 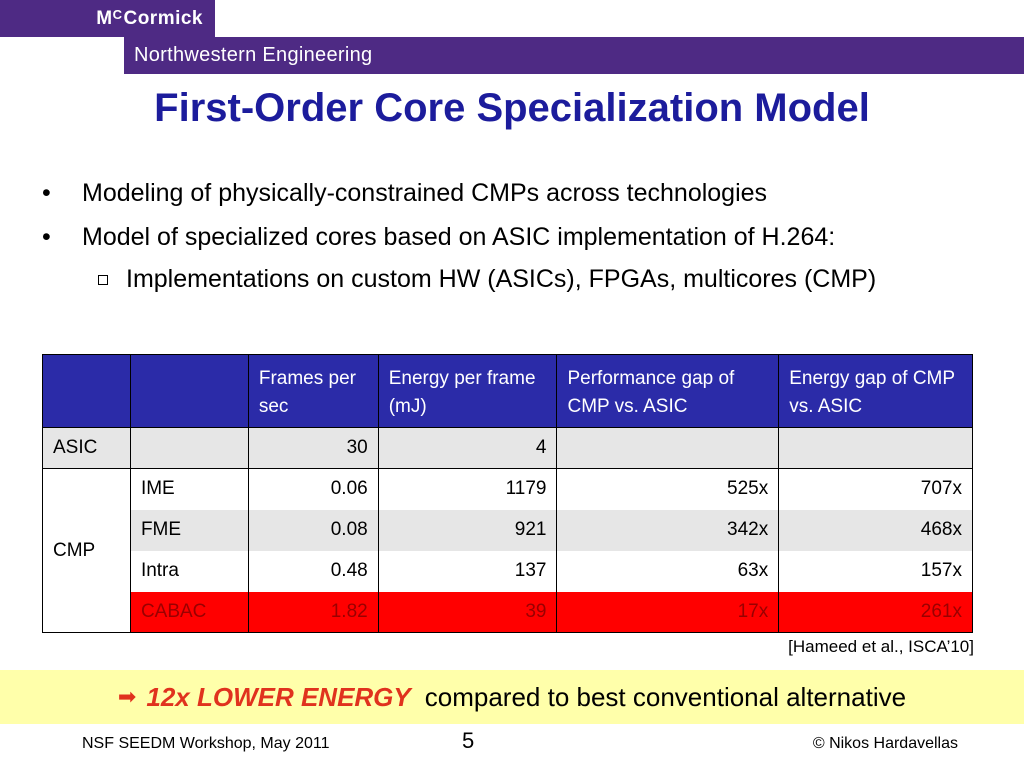 I want to click on table-cell: 4, so click(x=467, y=448).